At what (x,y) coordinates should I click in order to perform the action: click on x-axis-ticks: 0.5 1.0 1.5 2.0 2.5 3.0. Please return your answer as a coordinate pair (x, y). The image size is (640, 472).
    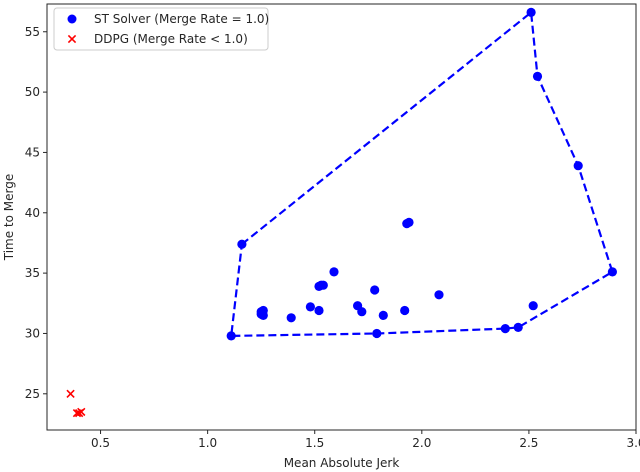
    Looking at the image, I should click on (365, 440).